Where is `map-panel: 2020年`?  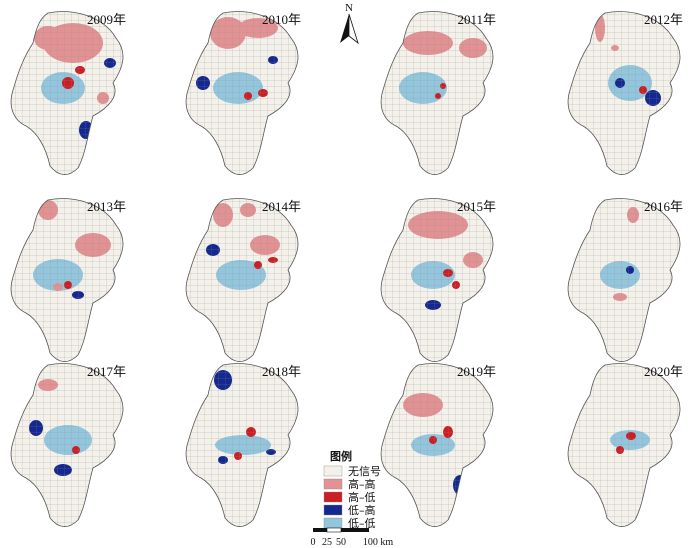 map-panel: 2020年 is located at coordinates (625, 445).